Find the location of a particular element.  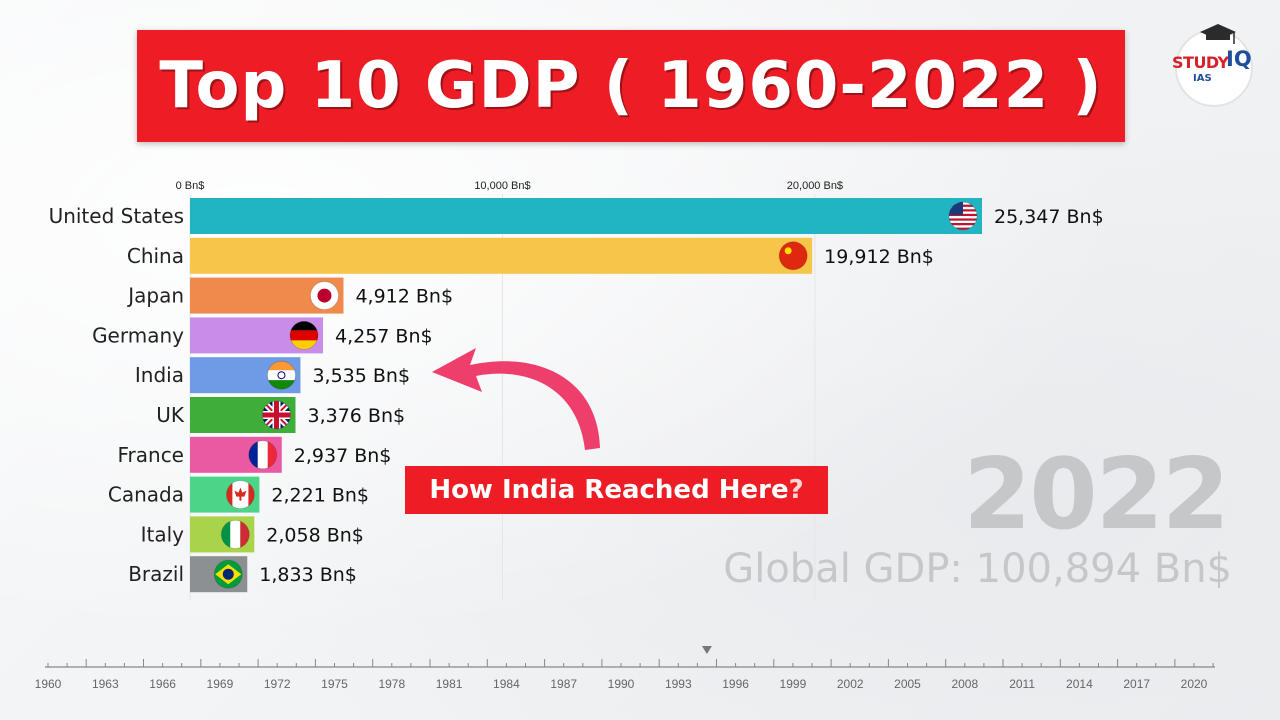

chart-title: Top 10 GDP ( 1960-2022 ) is located at coordinates (631, 86).